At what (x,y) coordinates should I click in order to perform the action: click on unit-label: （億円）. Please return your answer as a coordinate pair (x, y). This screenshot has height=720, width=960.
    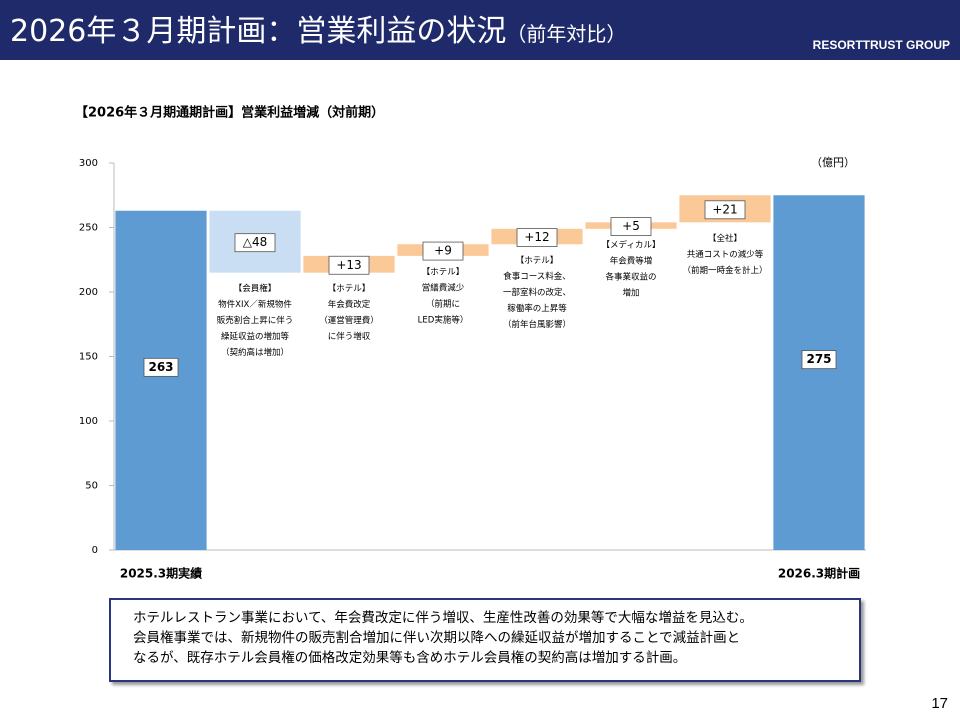
    Looking at the image, I should click on (833, 162).